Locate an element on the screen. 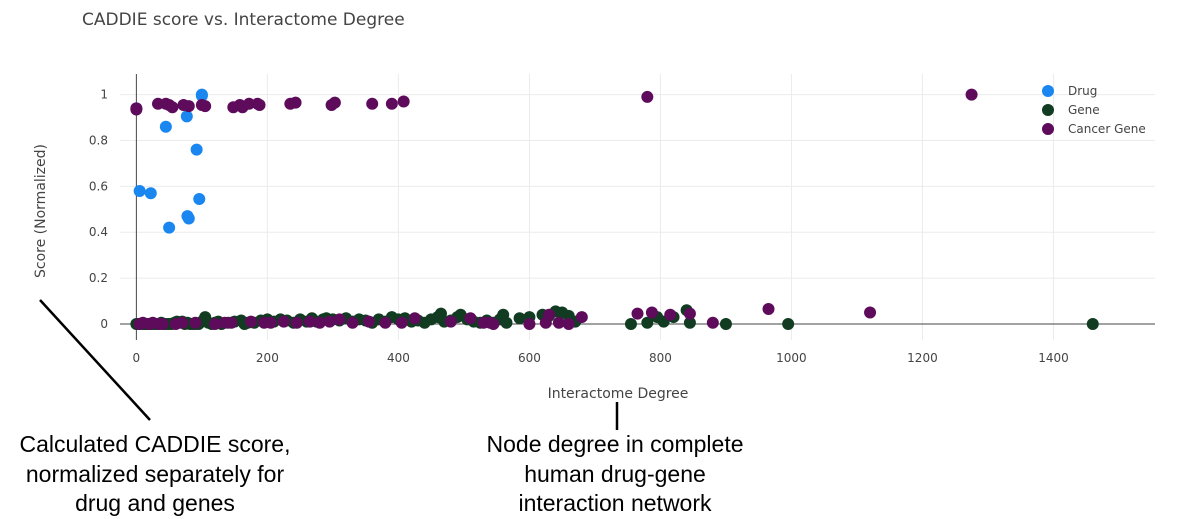 Image resolution: width=1200 pixels, height=519 pixels. left-note-line: drug and genes is located at coordinates (155, 503).